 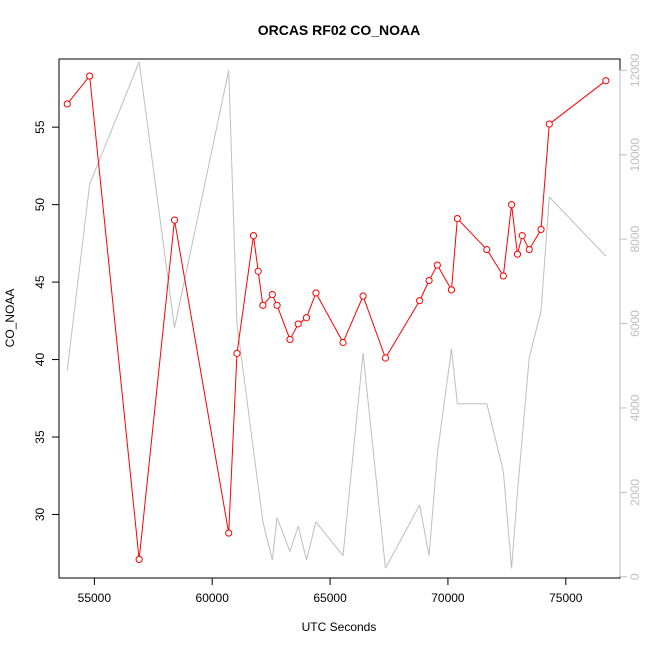 I want to click on right-y-axis: 0 2000 4000 6000 8000 10000 12000, so click(x=630, y=316).